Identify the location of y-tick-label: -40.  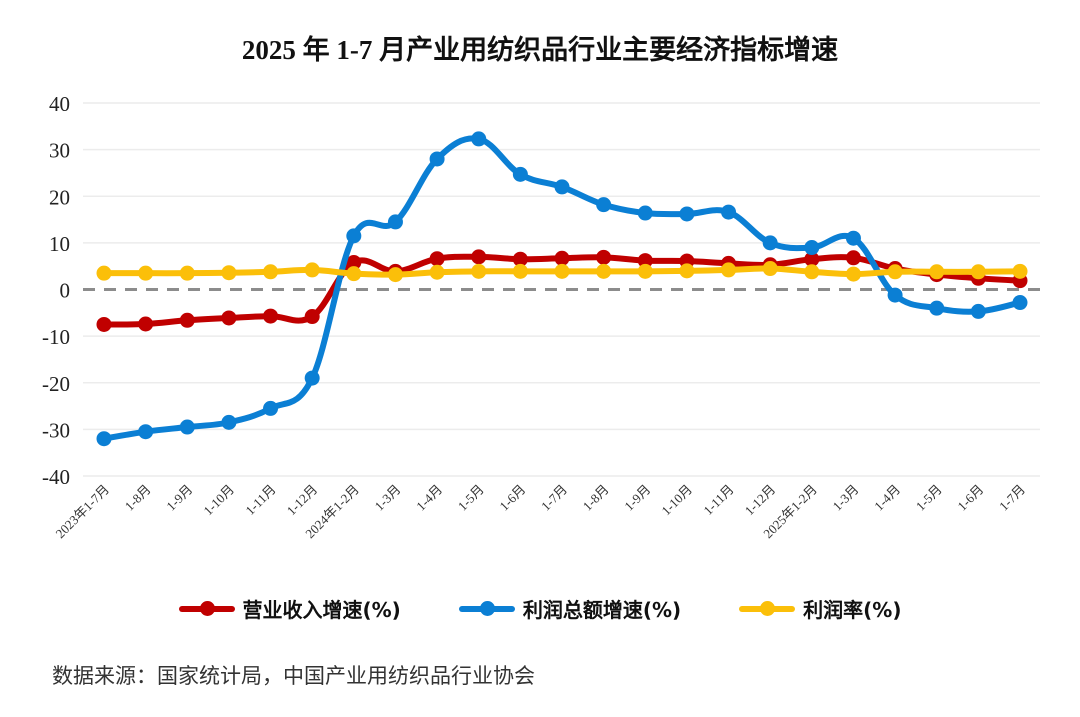
(56, 477).